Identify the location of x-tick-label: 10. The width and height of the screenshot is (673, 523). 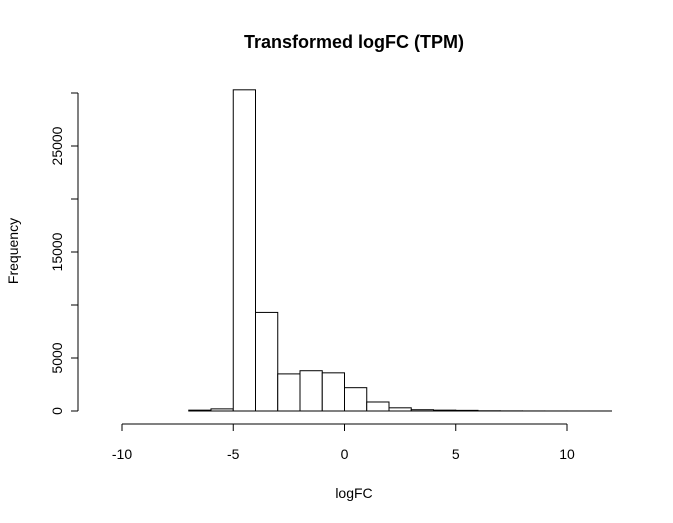
(567, 454).